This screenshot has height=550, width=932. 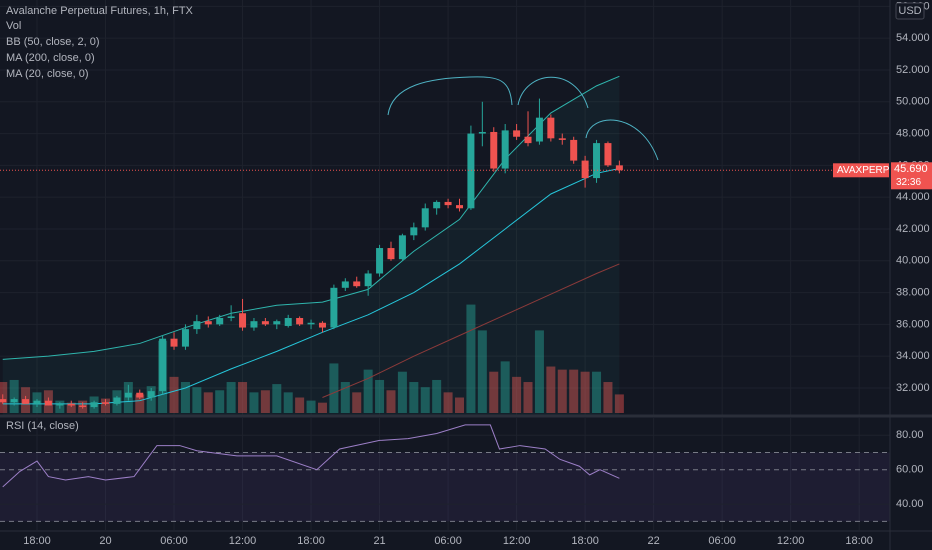 I want to click on legend-entry: MA (200, close, 0), so click(x=50, y=58).